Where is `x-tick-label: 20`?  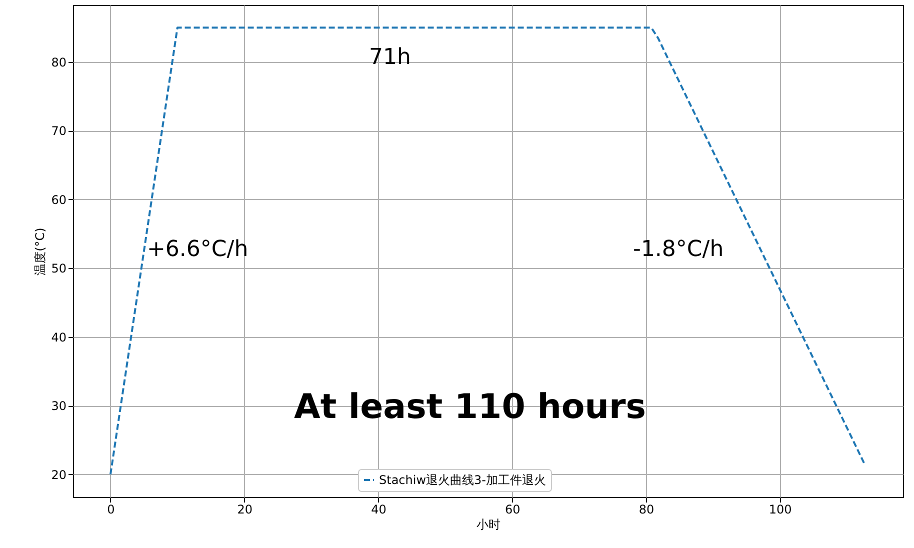
x-tick-label: 20 is located at coordinates (244, 509).